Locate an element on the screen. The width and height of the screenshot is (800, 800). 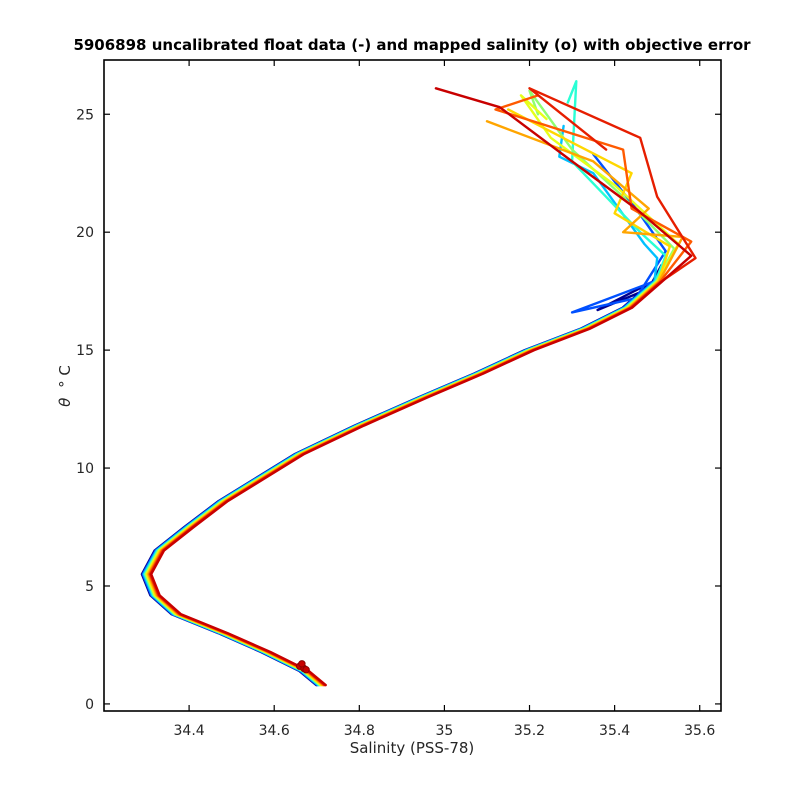
y-tick-label: 5 is located at coordinates (89, 587).